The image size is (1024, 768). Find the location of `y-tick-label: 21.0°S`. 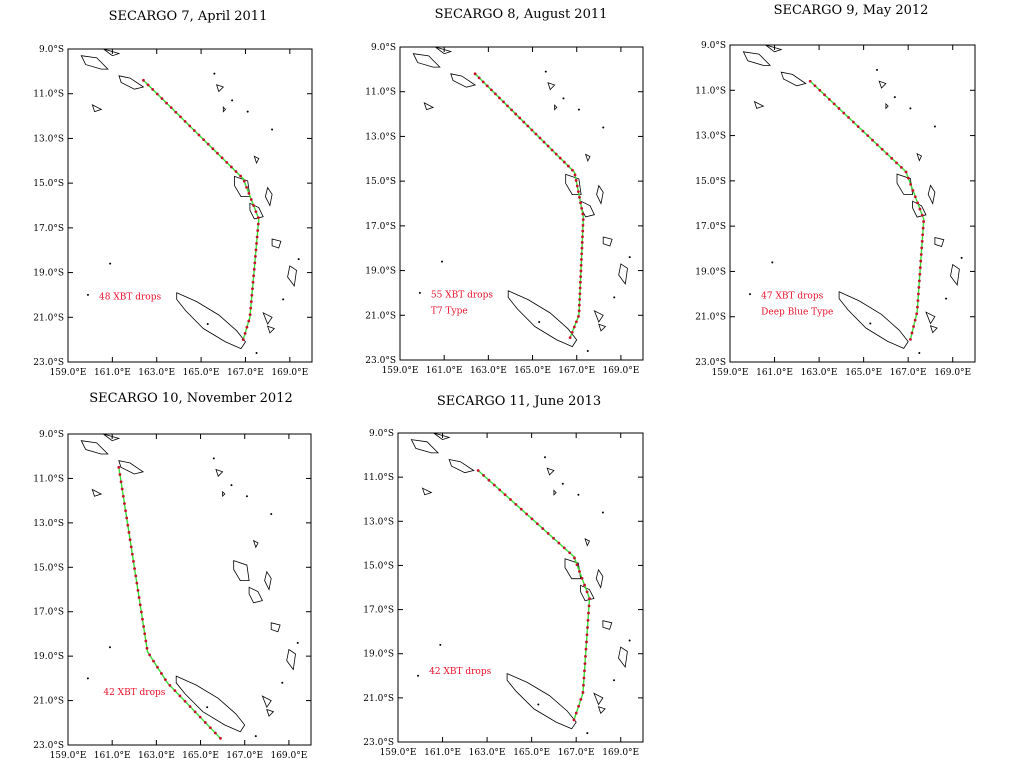

y-tick-label: 21.0°S is located at coordinates (48, 318).